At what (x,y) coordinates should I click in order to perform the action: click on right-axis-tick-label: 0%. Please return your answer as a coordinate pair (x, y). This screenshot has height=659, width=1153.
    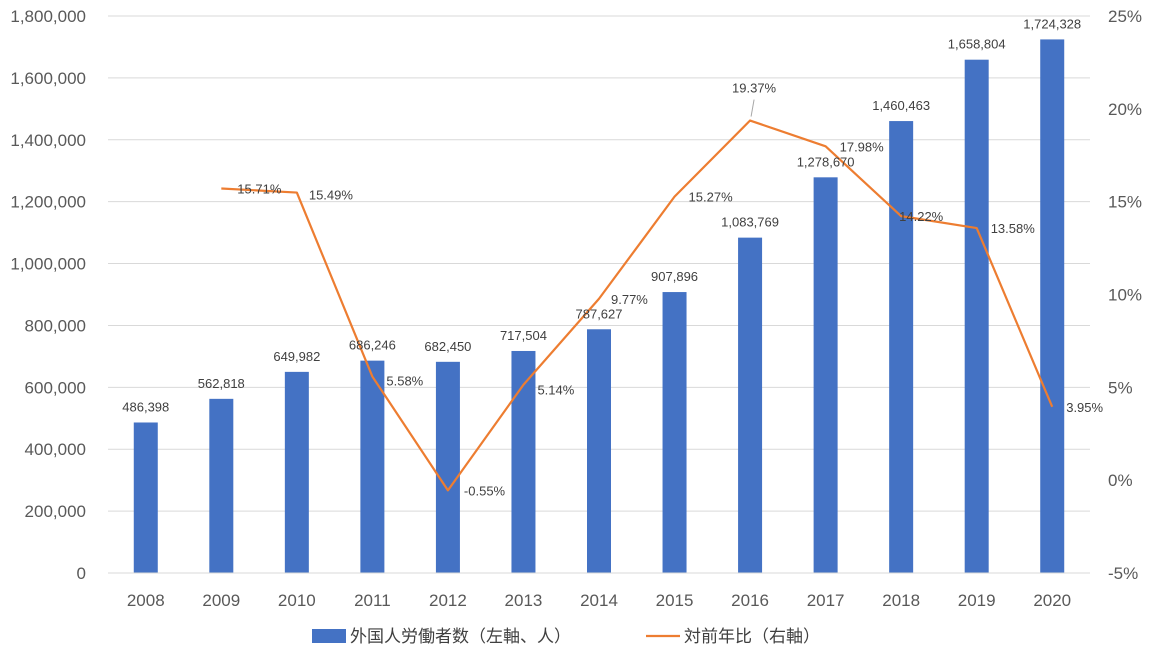
    Looking at the image, I should click on (1120, 480).